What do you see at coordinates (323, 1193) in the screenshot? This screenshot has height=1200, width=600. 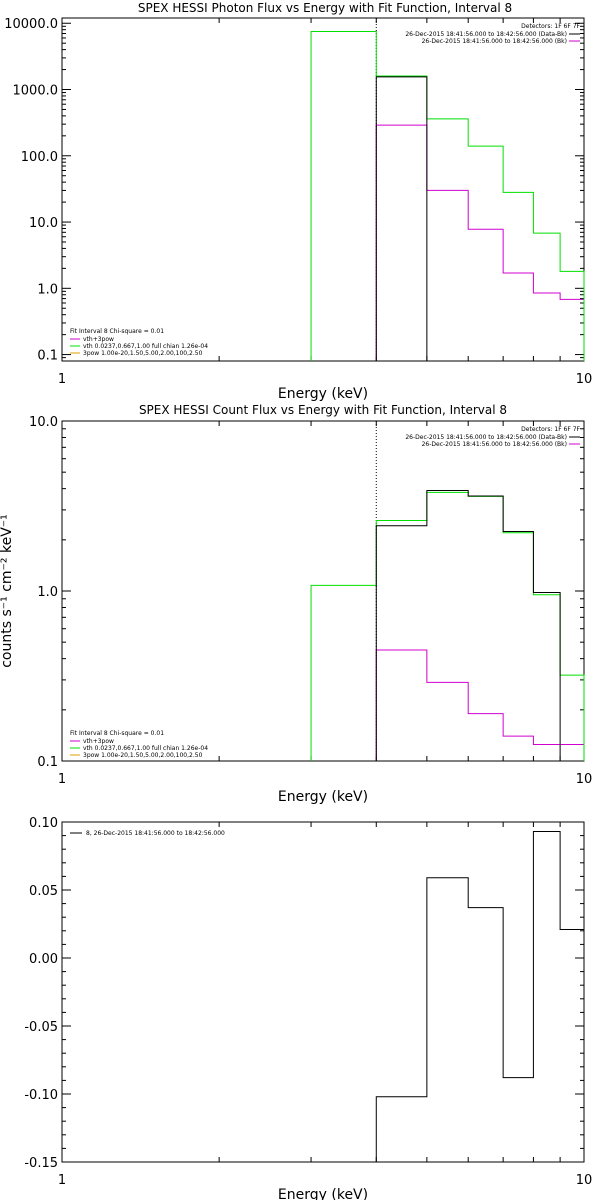 I see `residuals-x-axis-label: Energy (keV)` at bounding box center [323, 1193].